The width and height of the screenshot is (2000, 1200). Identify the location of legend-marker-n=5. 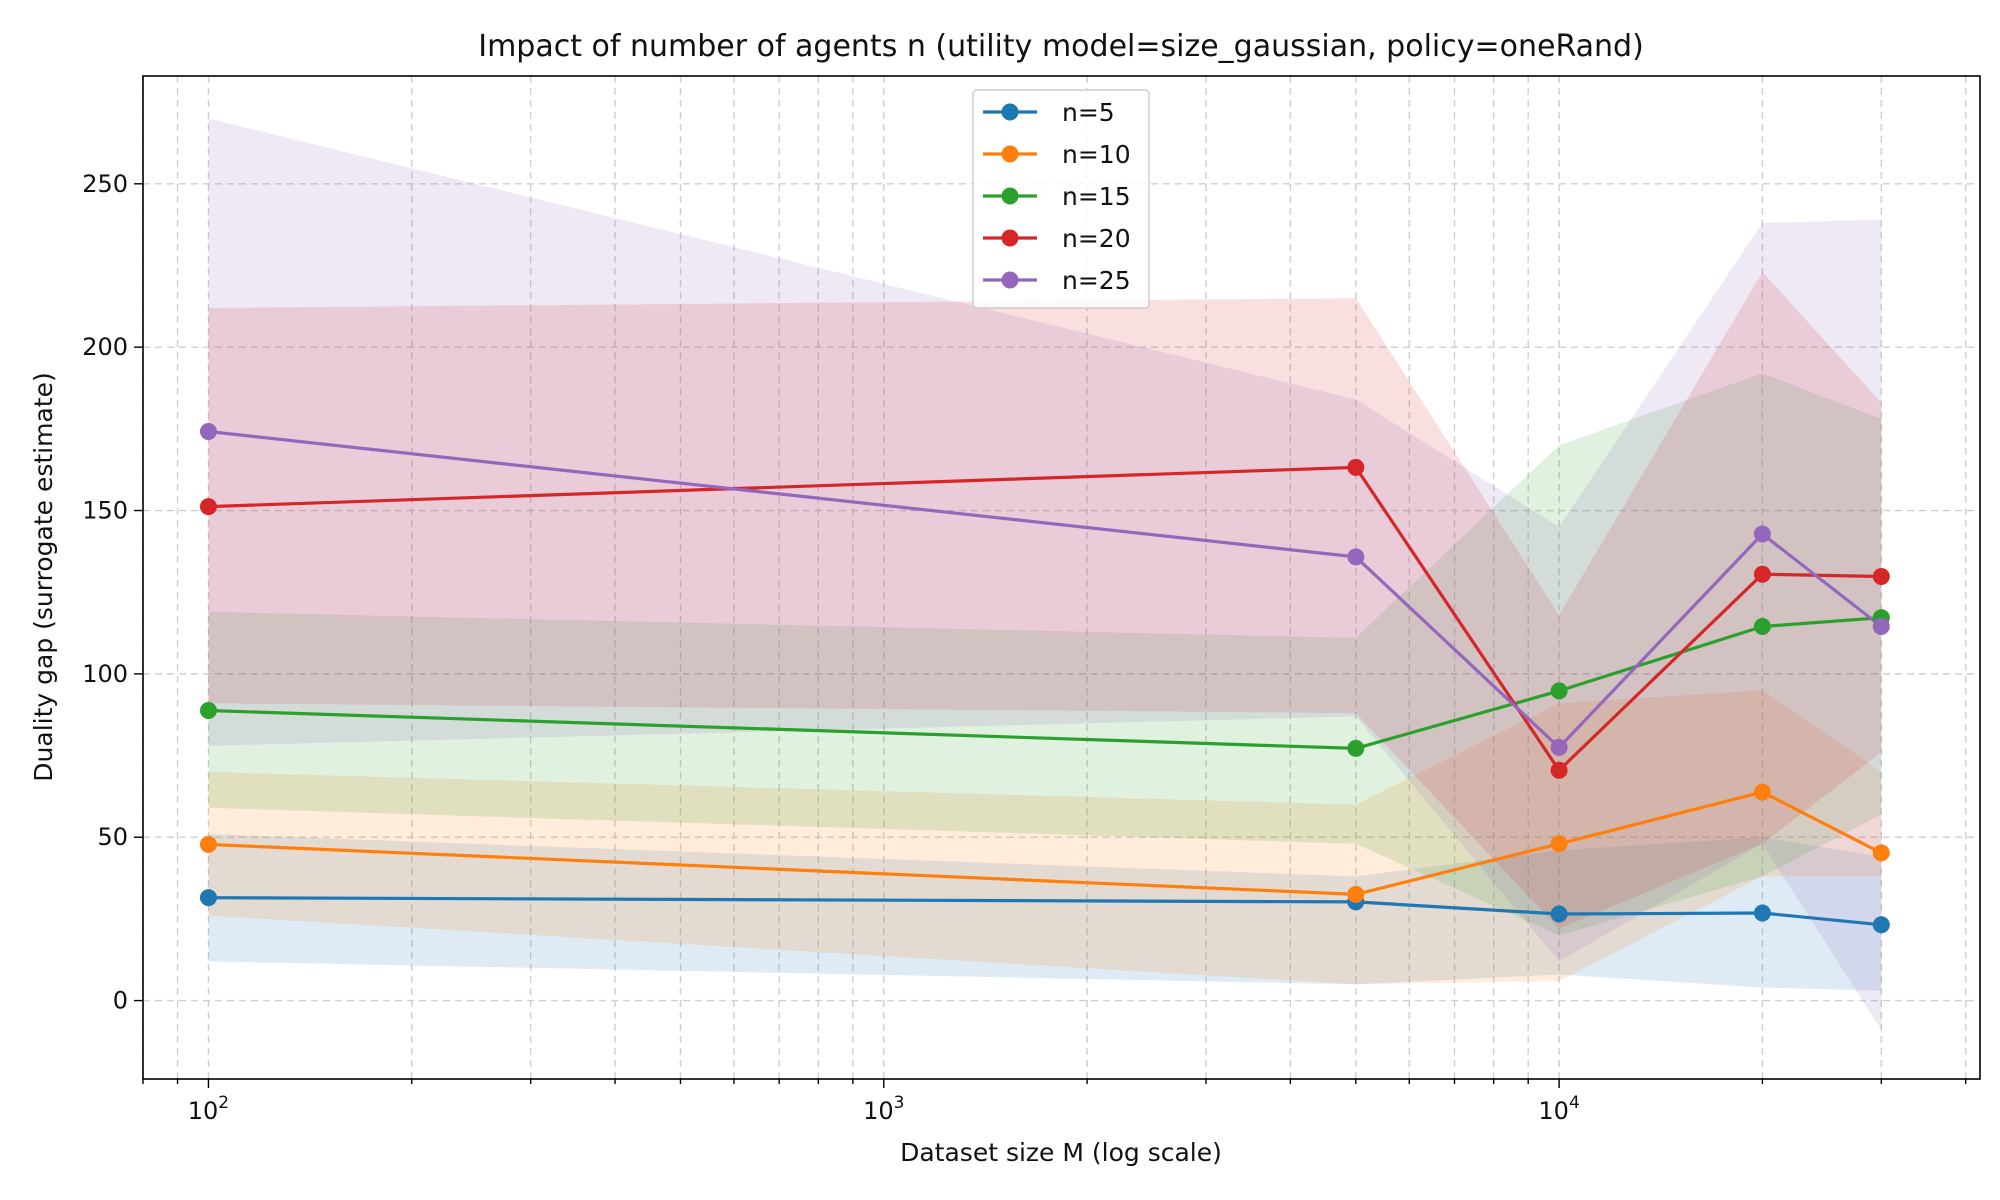
(1010, 112).